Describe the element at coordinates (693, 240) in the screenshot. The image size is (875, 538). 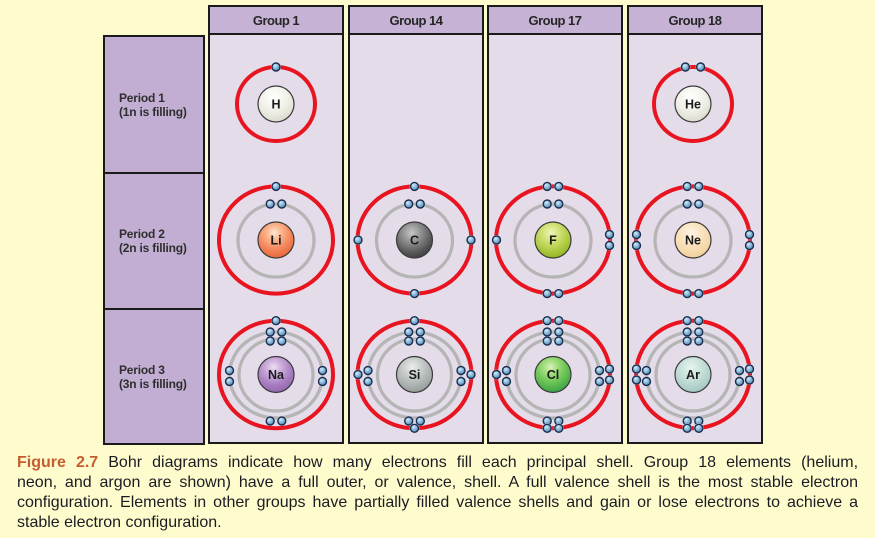
I see `svg-text: Ne` at that location.